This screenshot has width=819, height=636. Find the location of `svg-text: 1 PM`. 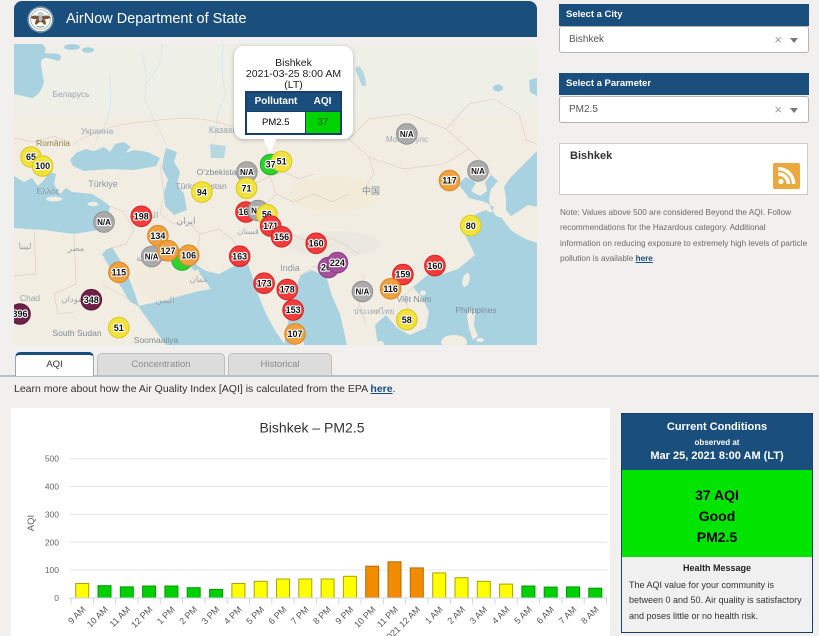

svg-text: 1 PM is located at coordinates (166, 615).